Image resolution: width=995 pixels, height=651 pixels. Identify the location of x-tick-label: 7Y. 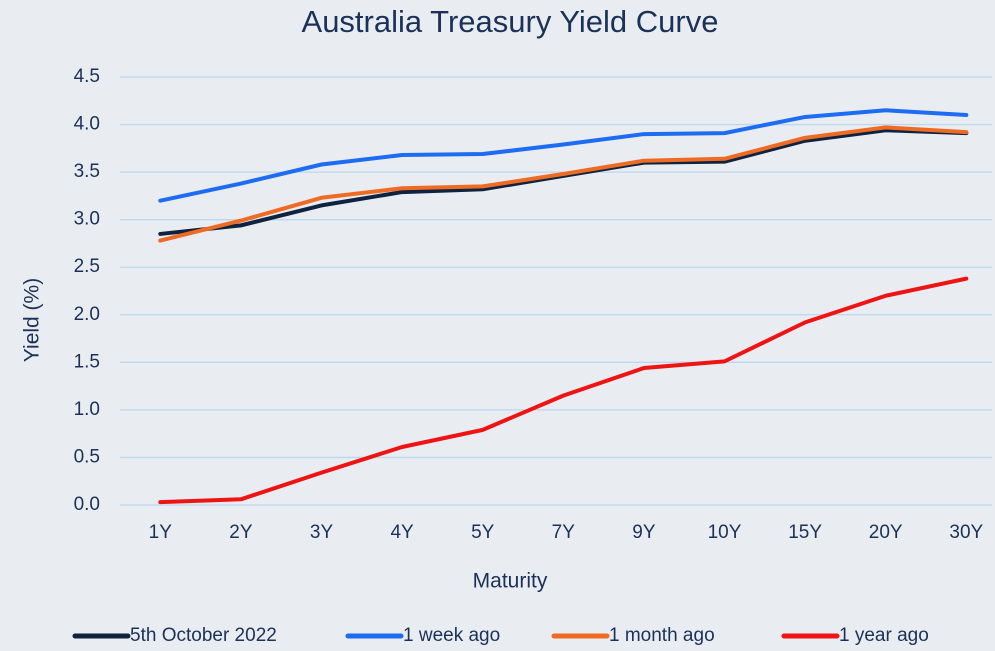
(564, 532).